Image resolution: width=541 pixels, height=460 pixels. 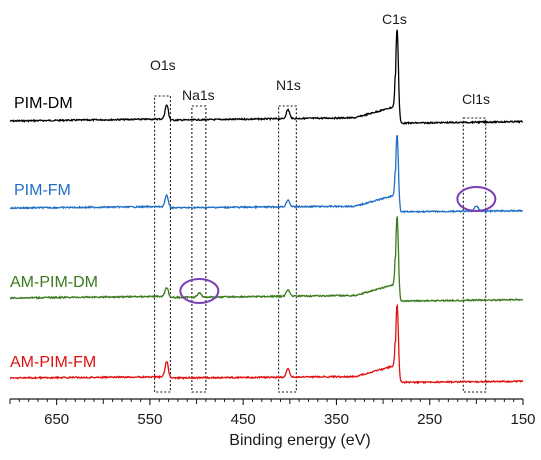 What do you see at coordinates (522, 419) in the screenshot?
I see `x-tick-label: 150` at bounding box center [522, 419].